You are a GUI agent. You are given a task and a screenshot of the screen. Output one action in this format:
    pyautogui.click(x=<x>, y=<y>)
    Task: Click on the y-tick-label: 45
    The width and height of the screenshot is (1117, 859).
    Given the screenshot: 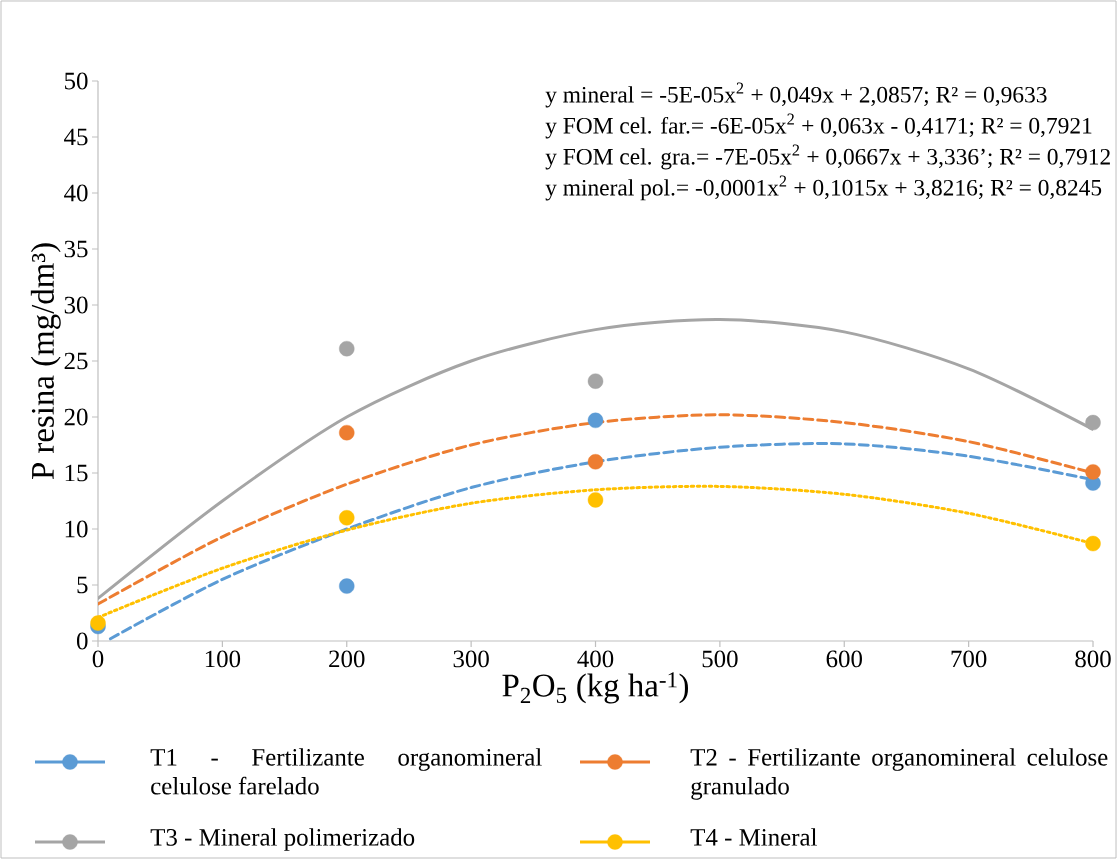 What is the action you would take?
    pyautogui.click(x=76, y=137)
    